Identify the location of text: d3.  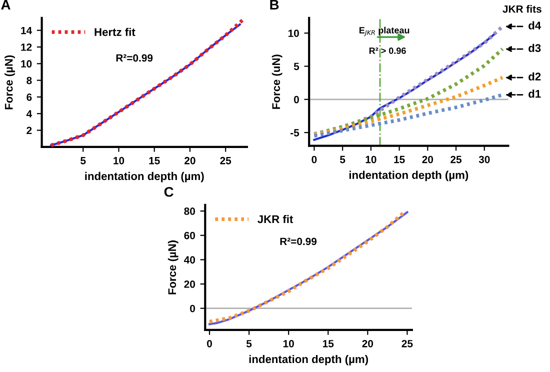
(534, 48).